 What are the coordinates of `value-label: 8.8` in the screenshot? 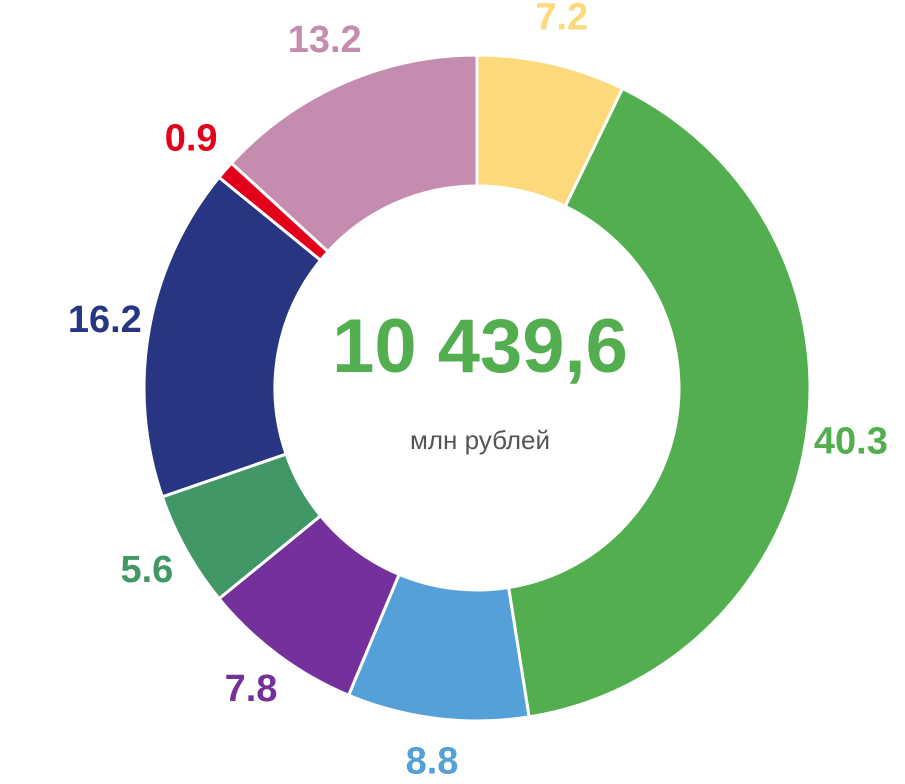 It's located at (432, 761).